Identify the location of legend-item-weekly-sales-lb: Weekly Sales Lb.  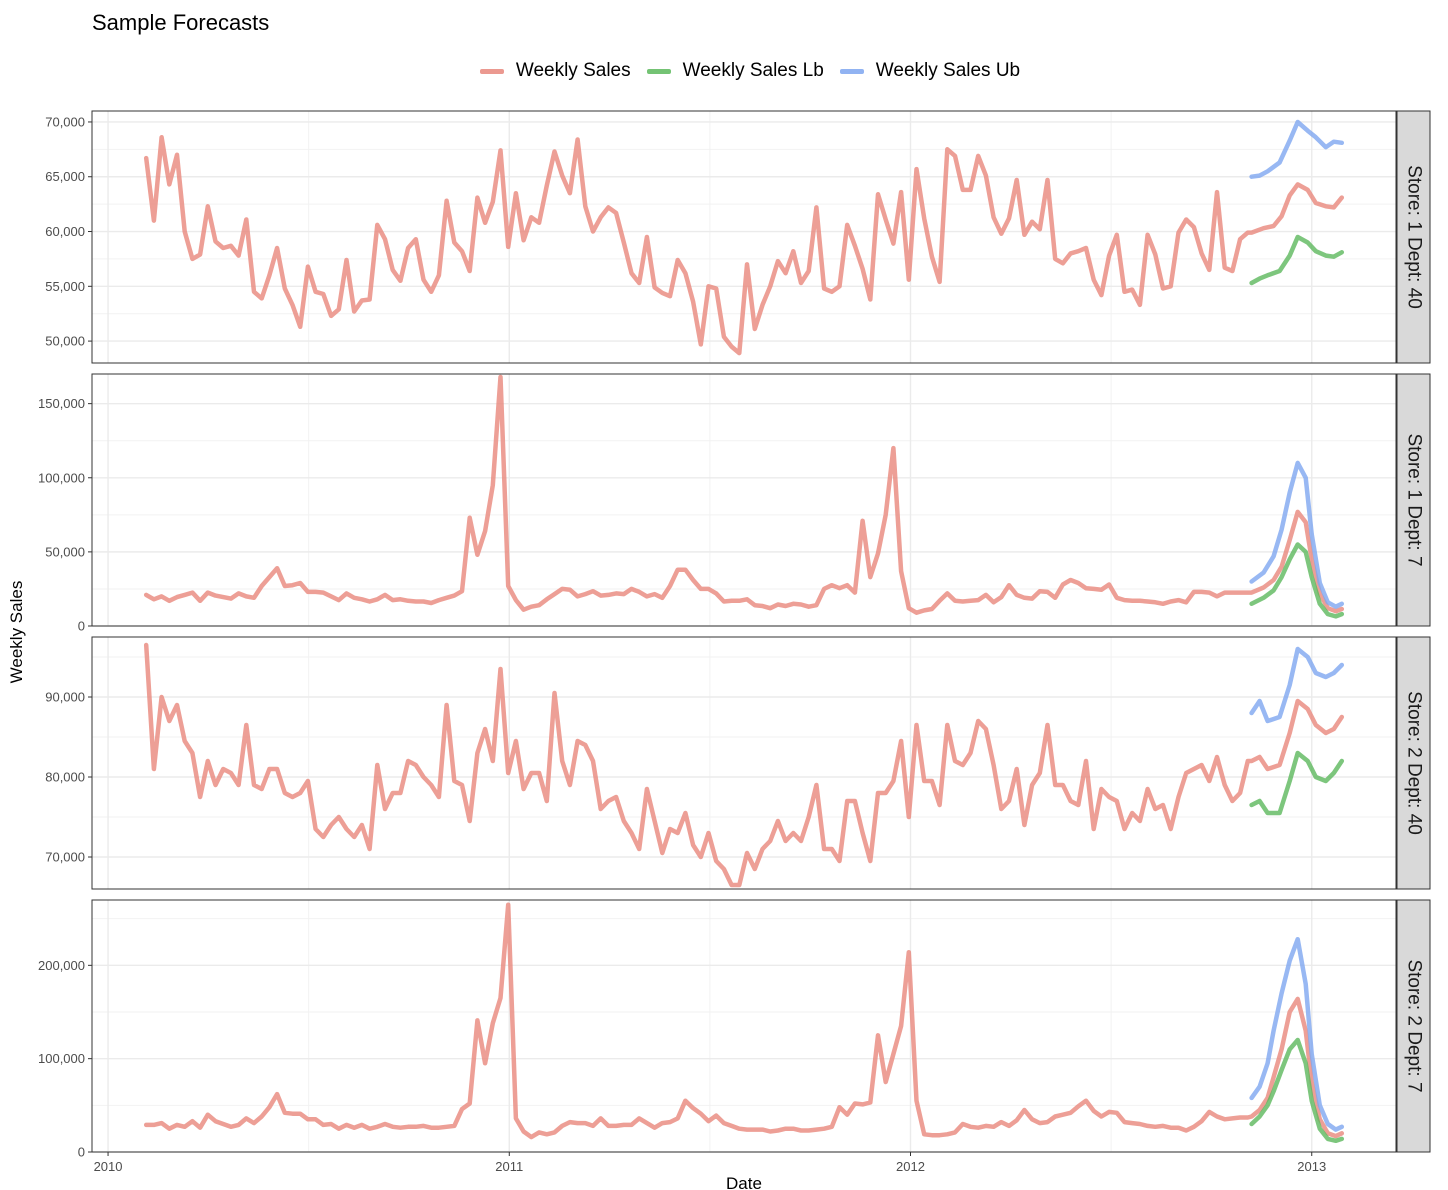
(735, 71).